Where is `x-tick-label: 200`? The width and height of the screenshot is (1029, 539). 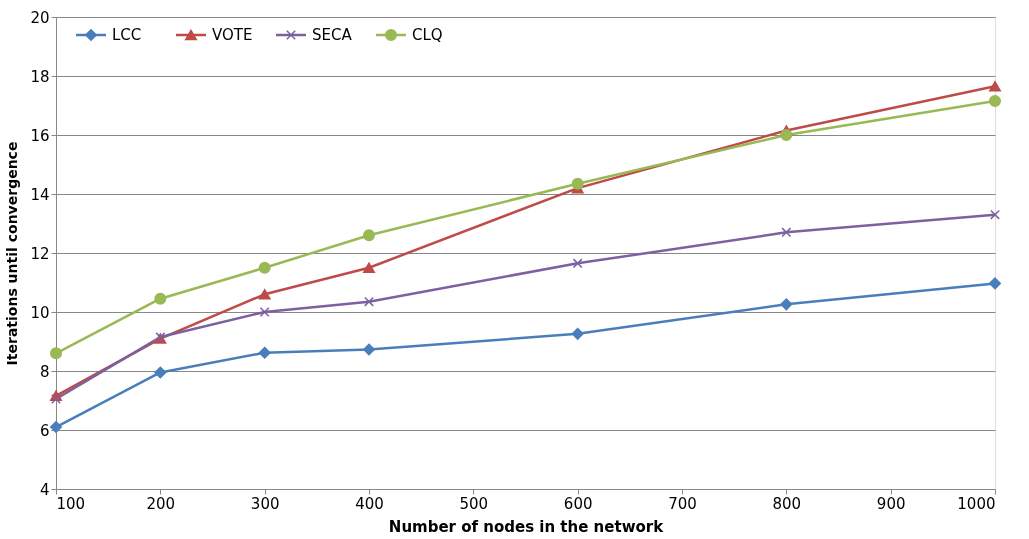
x-tick-label: 200 is located at coordinates (161, 503).